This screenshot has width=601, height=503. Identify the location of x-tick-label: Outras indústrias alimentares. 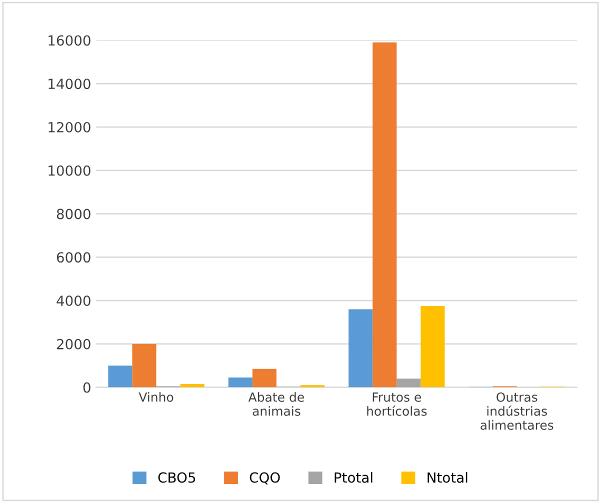
(517, 411).